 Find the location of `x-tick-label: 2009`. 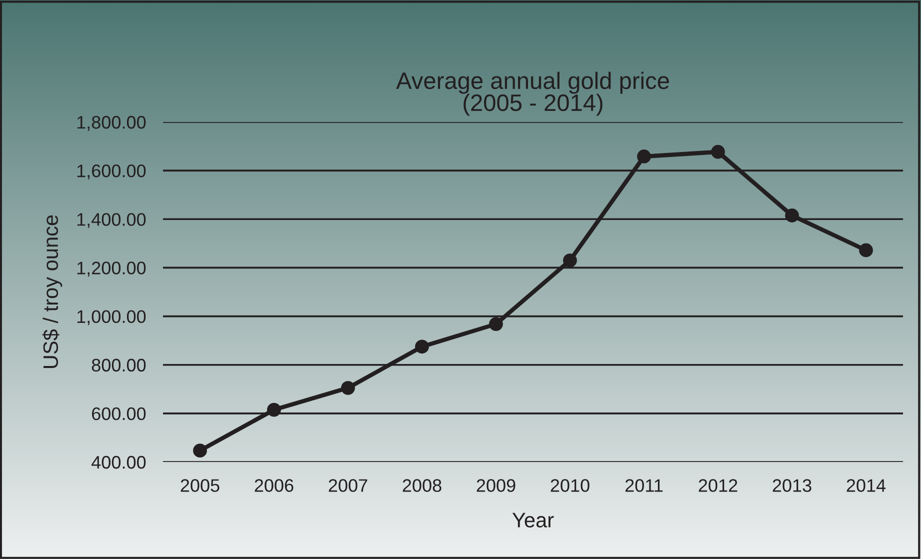

x-tick-label: 2009 is located at coordinates (496, 485).